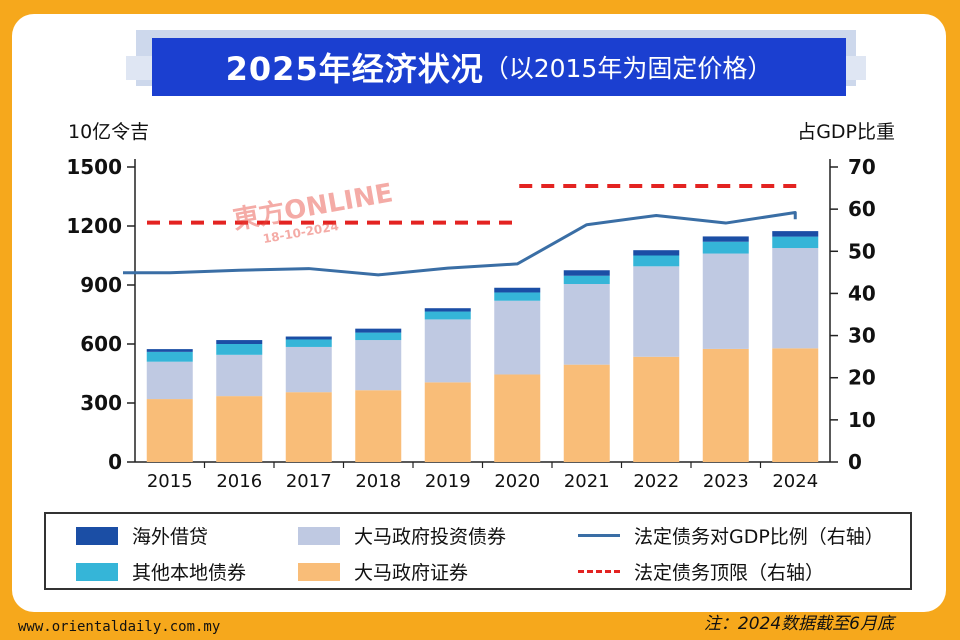 This screenshot has width=960, height=640. I want to click on right-tick-label: 20, so click(862, 378).